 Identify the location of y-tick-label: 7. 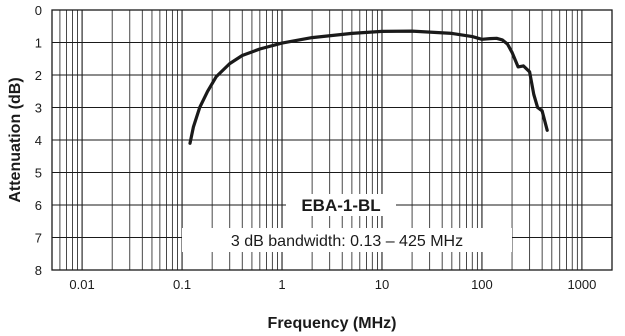
(38, 238).